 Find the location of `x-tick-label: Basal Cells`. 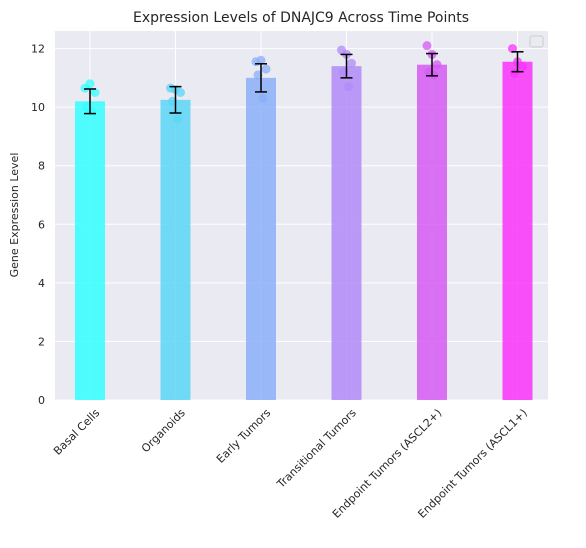

x-tick-label: Basal Cells is located at coordinates (77, 432).